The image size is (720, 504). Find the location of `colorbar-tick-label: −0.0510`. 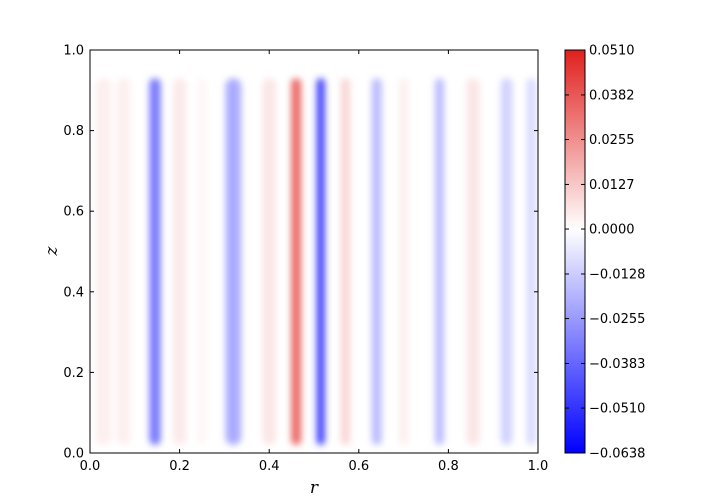

colorbar-tick-label: −0.0510 is located at coordinates (617, 409).